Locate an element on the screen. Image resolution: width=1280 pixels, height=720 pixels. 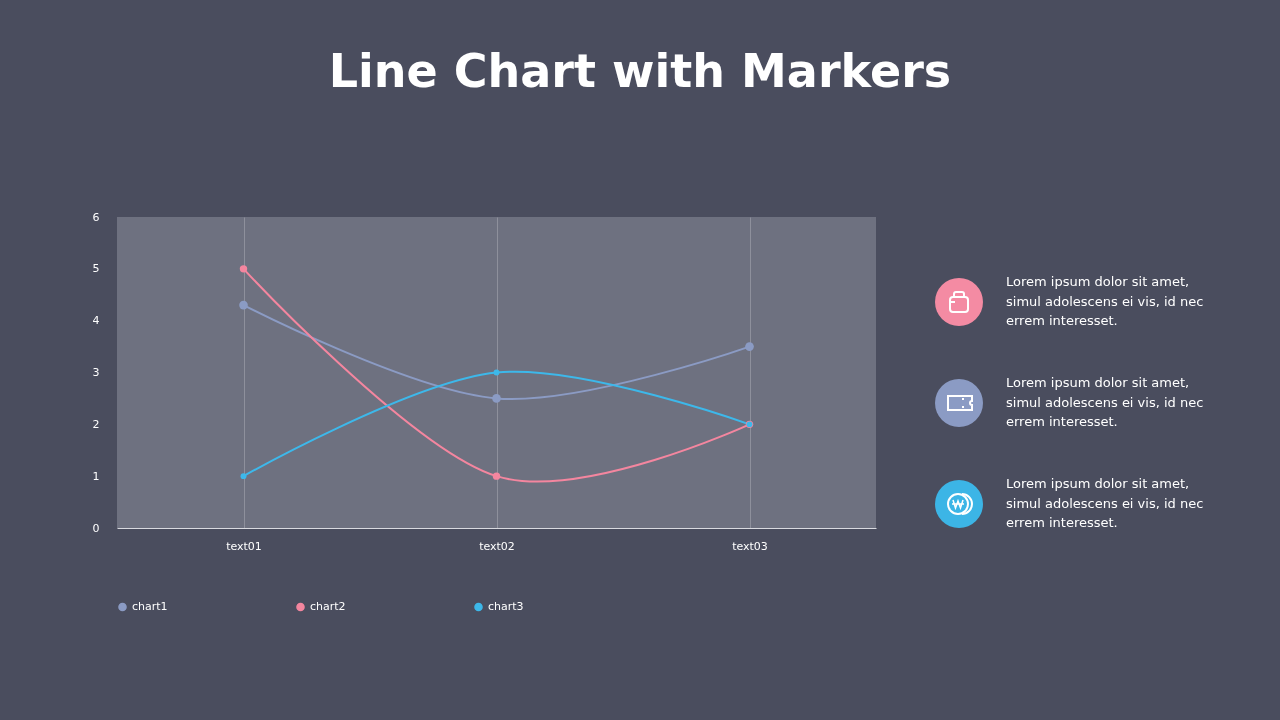
y-tick-label: 2 is located at coordinates (96, 424).